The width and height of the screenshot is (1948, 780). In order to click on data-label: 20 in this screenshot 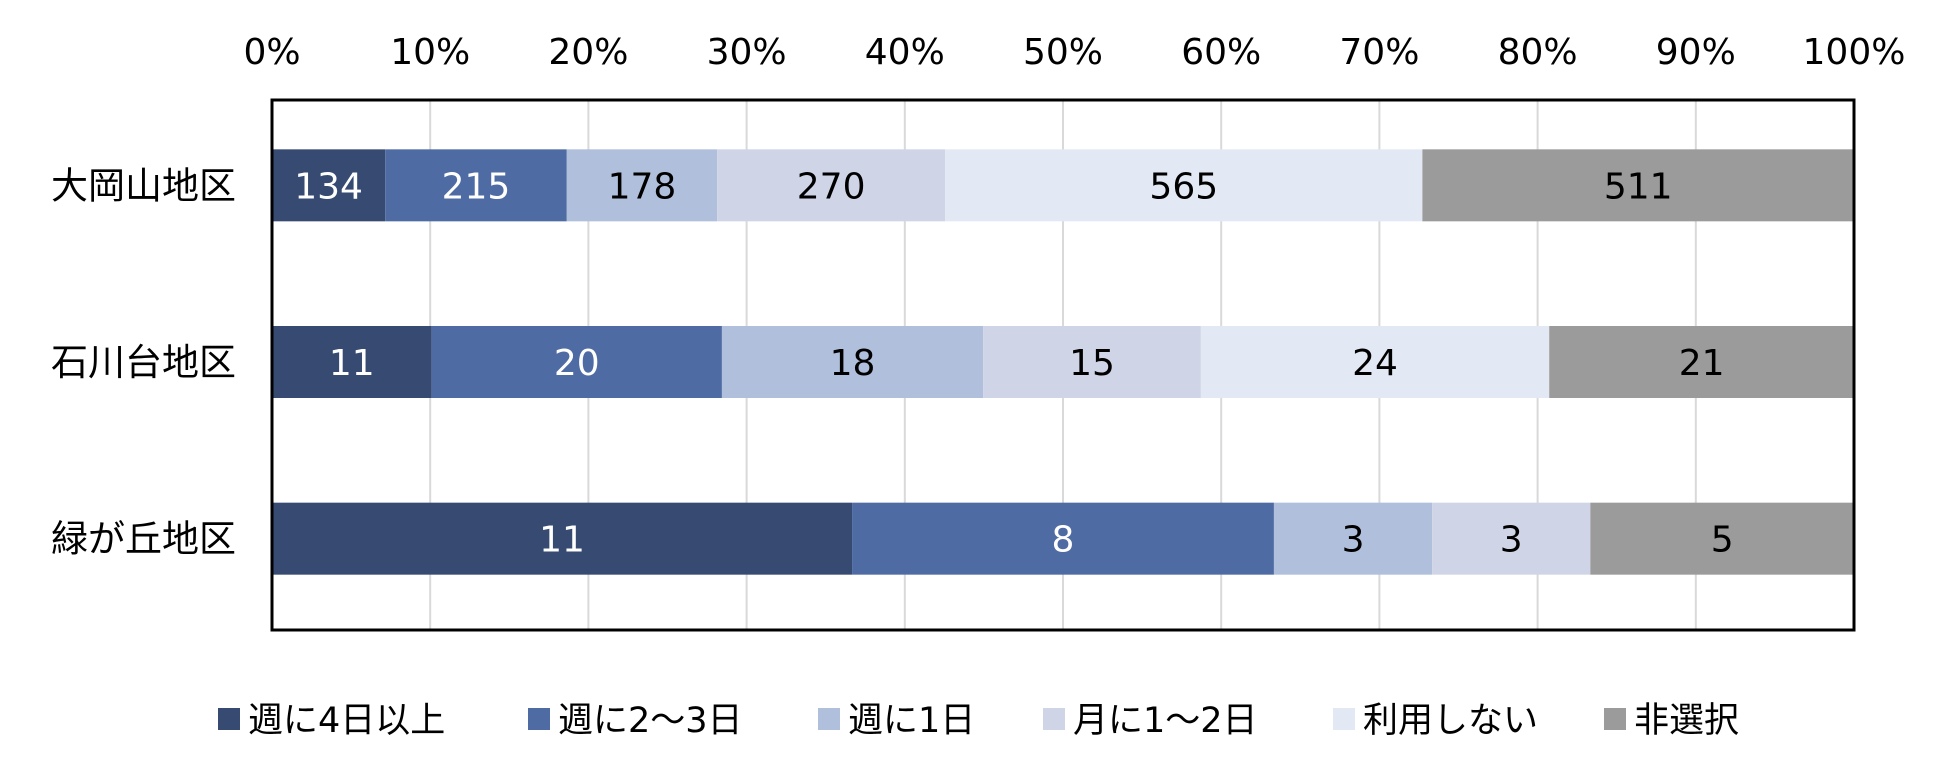, I will do `click(577, 363)`.